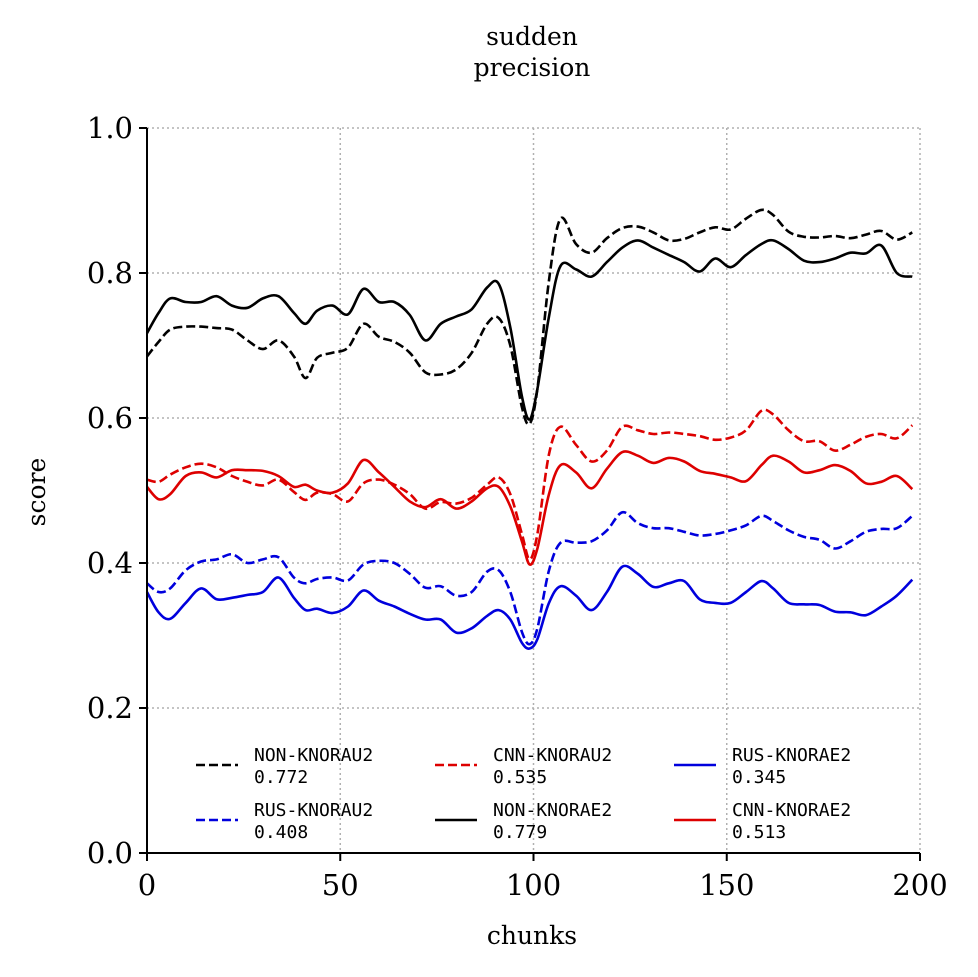 The width and height of the screenshot is (978, 977). I want to click on y-tick-label-0.2: 0.2, so click(110, 708).